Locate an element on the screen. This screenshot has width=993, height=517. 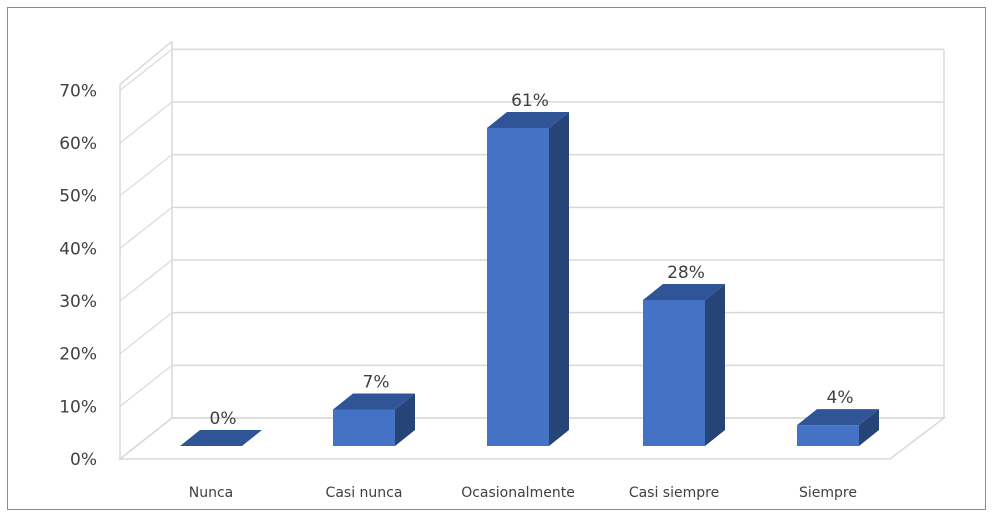
bar-ocasionalmente is located at coordinates (528, 279).